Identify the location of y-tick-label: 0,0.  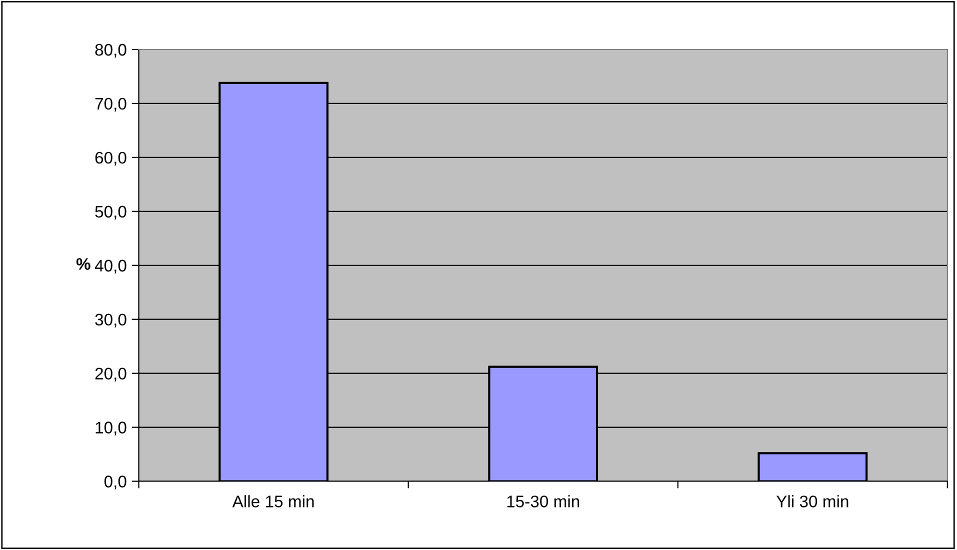
(115, 483).